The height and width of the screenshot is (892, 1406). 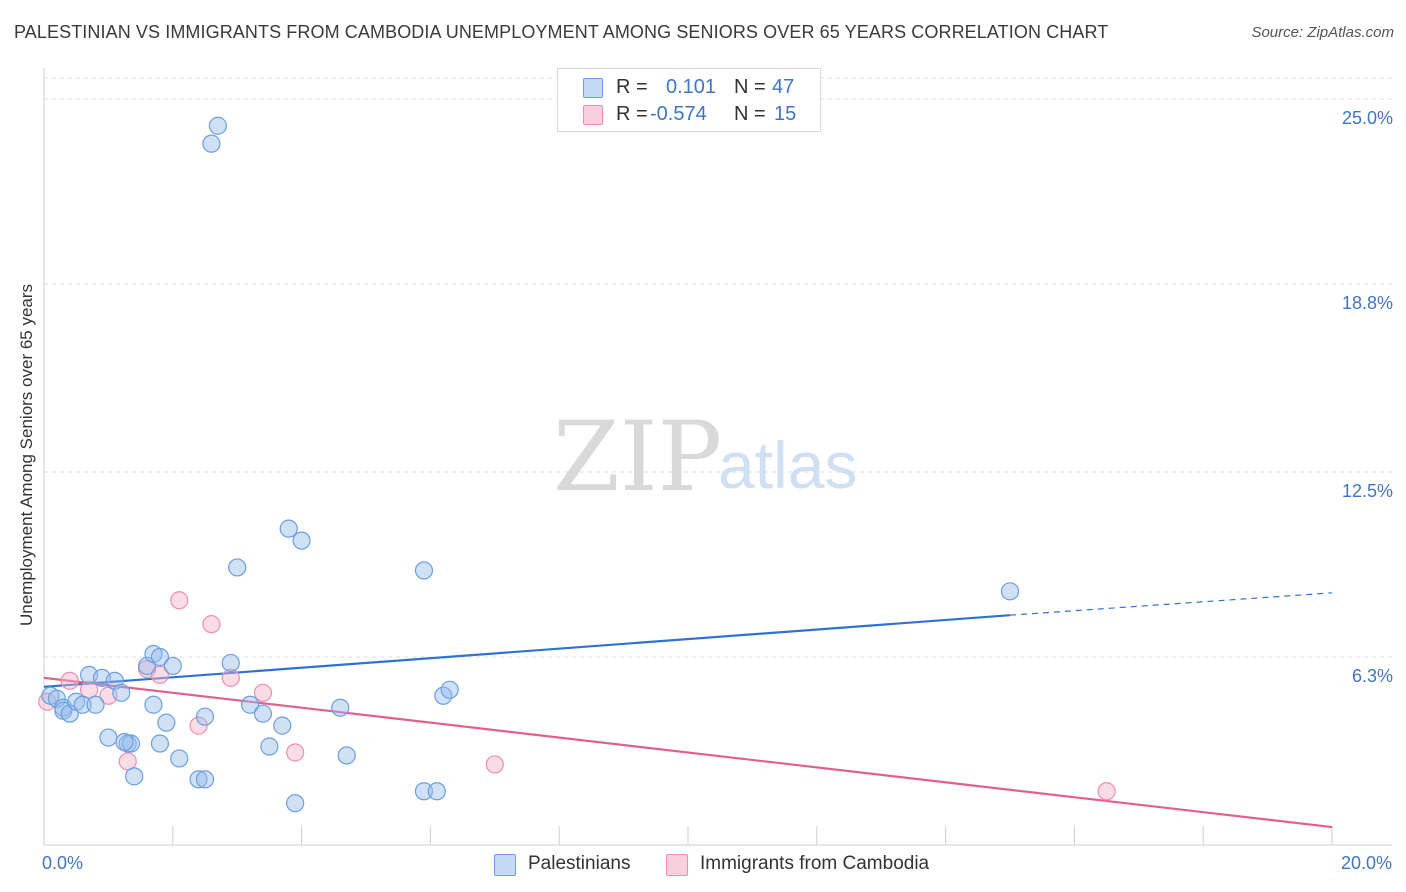 I want to click on stats-swatch-palestinians, so click(x=593, y=88).